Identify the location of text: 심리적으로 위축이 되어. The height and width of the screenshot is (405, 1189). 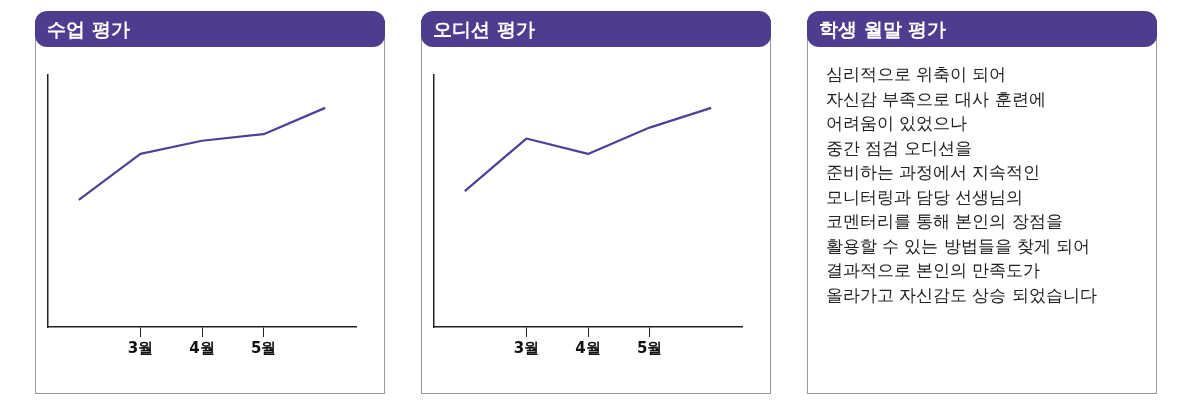
(917, 75).